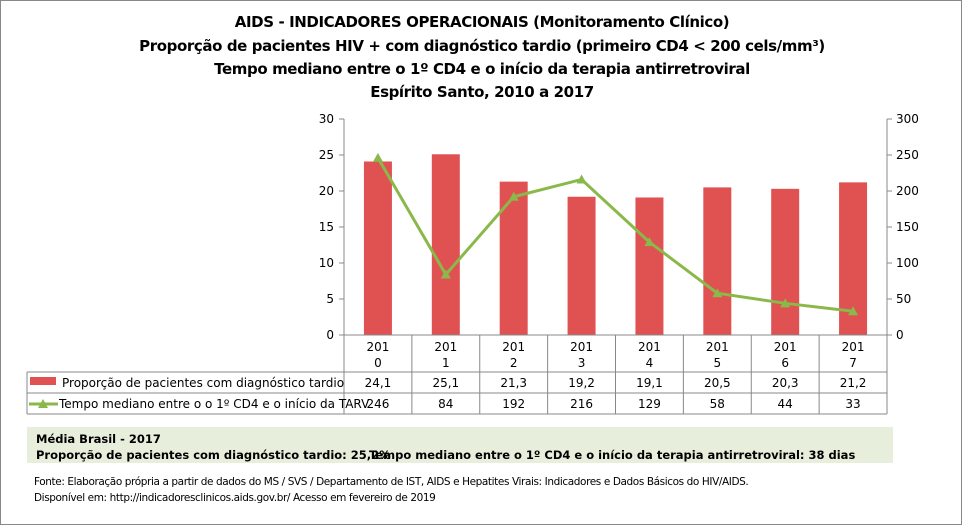 This screenshot has width=962, height=525. Describe the element at coordinates (377, 248) in the screenshot. I see `bar-2010` at that location.